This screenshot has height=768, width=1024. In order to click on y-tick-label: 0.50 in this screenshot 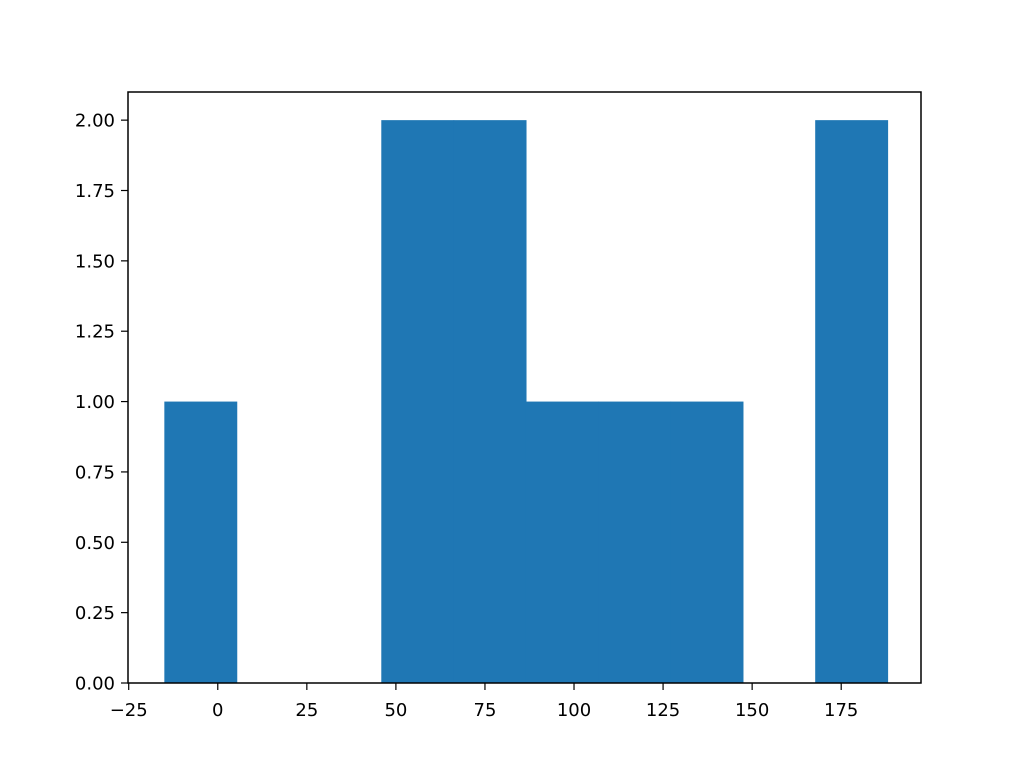, I will do `click(95, 543)`.